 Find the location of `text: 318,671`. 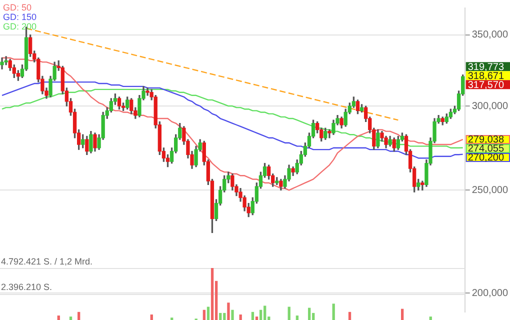

text: 318,671 is located at coordinates (486, 76).